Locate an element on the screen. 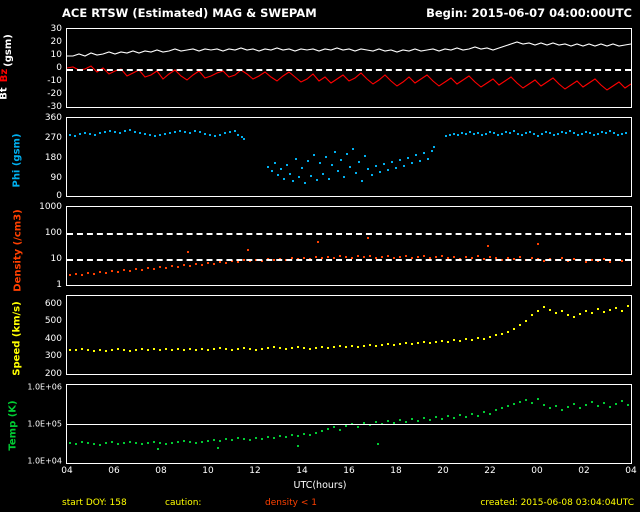  ytick: -10 is located at coordinates (54, 81).